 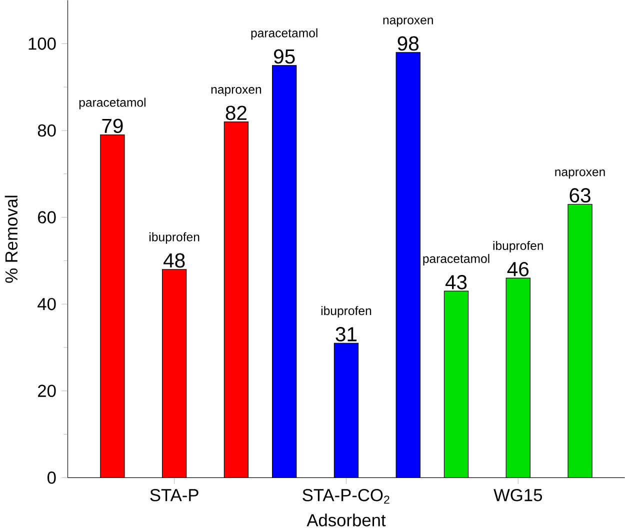 I want to click on data-label: 63, so click(x=580, y=195).